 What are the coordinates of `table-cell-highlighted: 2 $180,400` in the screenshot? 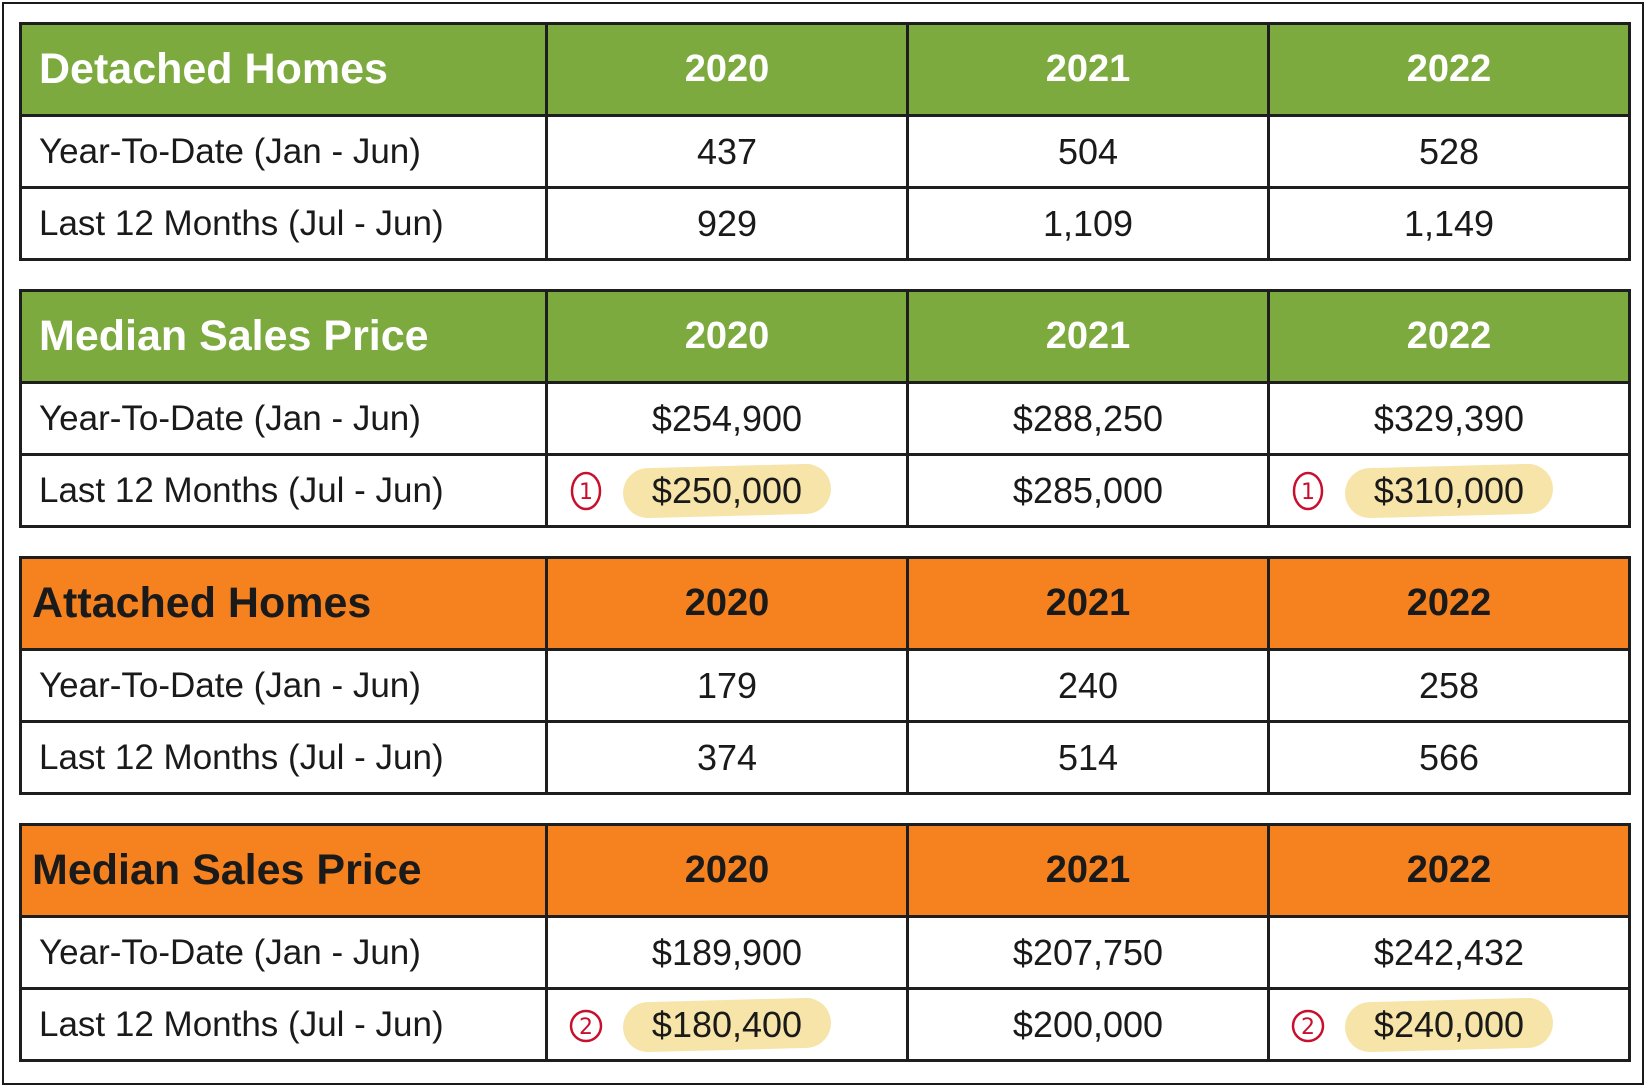 It's located at (725, 1024).